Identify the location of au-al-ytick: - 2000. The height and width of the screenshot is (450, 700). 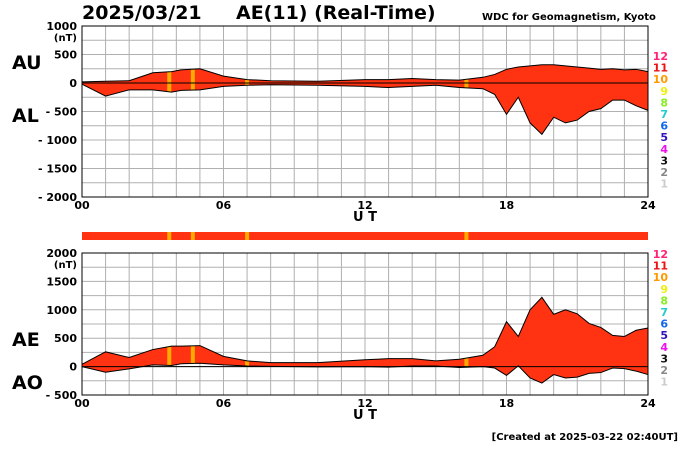
(57, 197).